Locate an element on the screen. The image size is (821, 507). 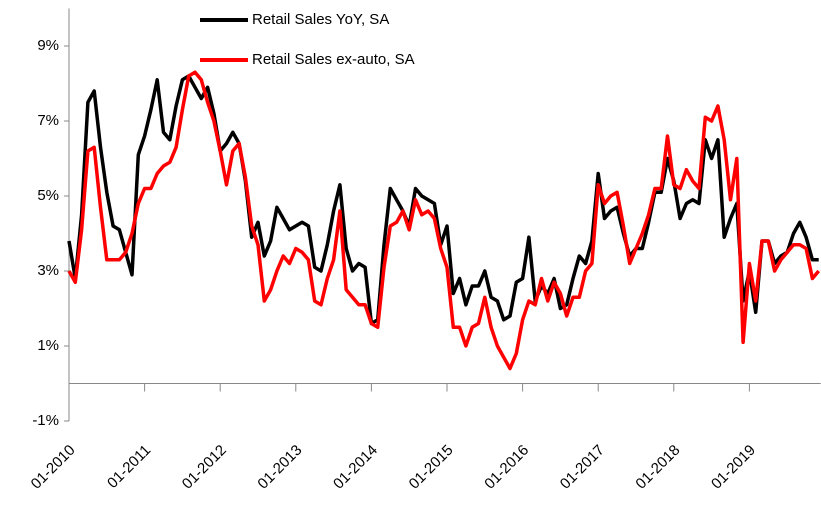
y-tick-label: 5% is located at coordinates (48, 195).